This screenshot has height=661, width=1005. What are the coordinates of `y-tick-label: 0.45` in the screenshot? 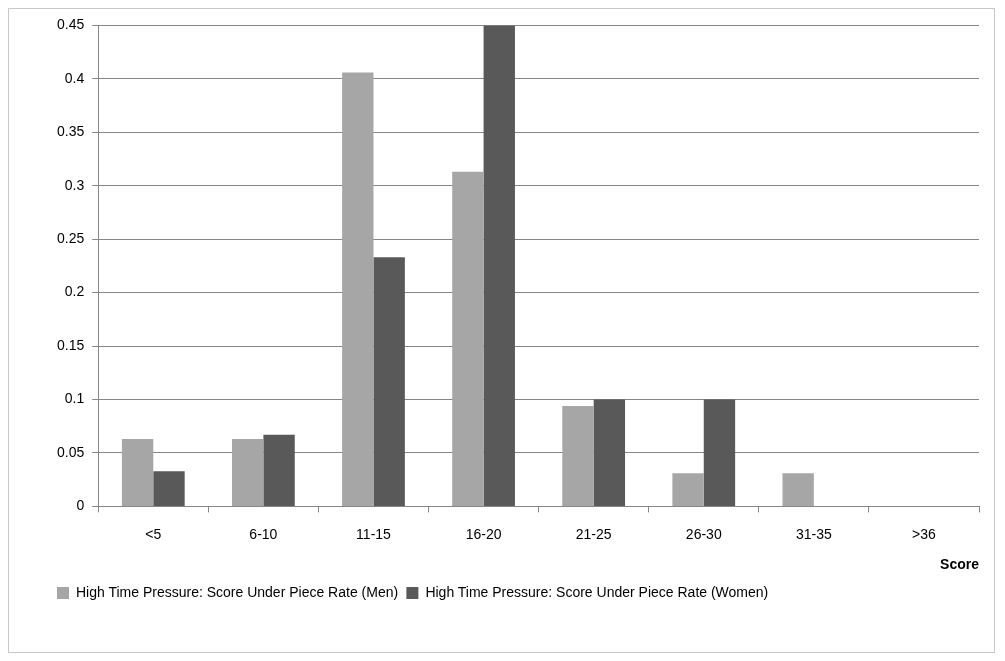 It's located at (71, 24).